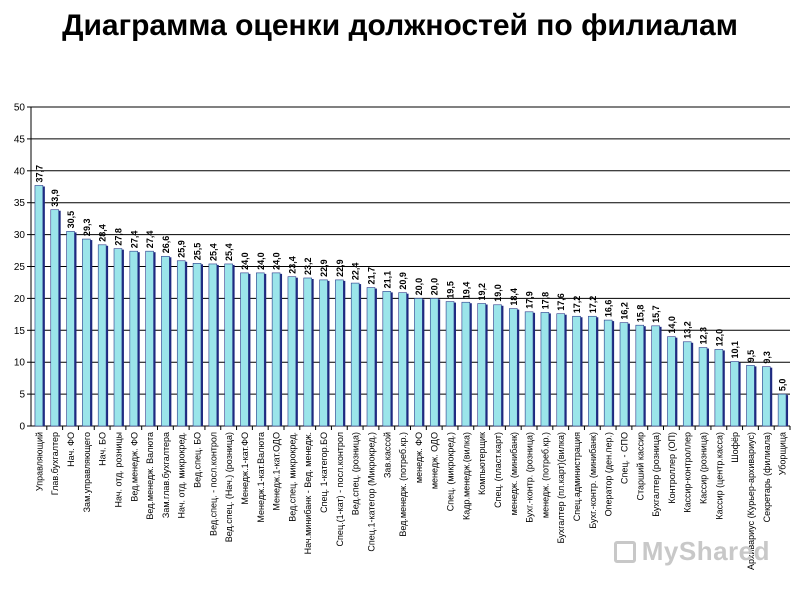  Describe the element at coordinates (20, 235) in the screenshot. I see `y-tick-label: 30` at that location.